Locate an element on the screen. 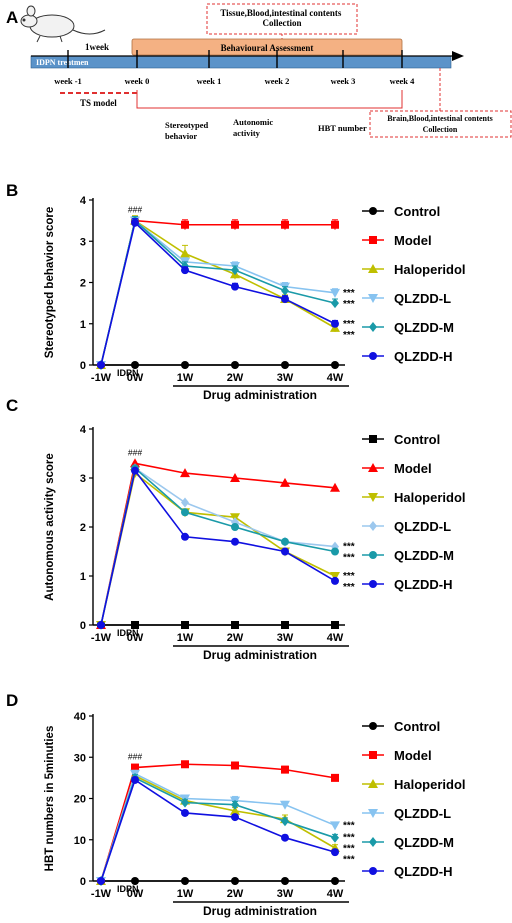 The height and width of the screenshot is (923, 512). legend-label: QLZDD-H is located at coordinates (423, 584).